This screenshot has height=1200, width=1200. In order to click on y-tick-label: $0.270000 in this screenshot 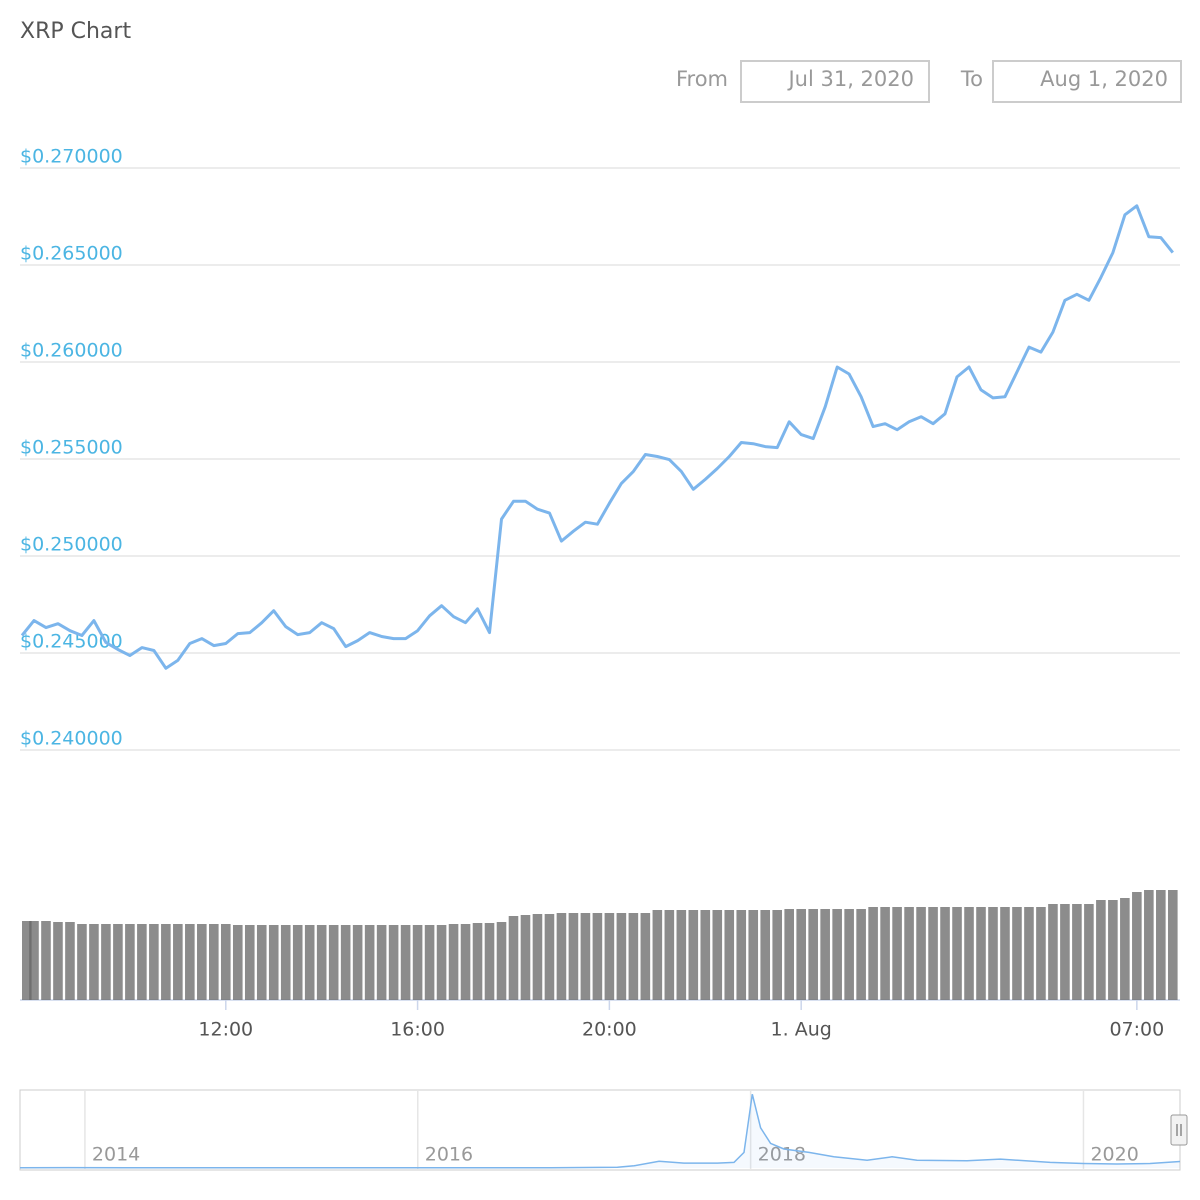, I will do `click(71, 157)`.